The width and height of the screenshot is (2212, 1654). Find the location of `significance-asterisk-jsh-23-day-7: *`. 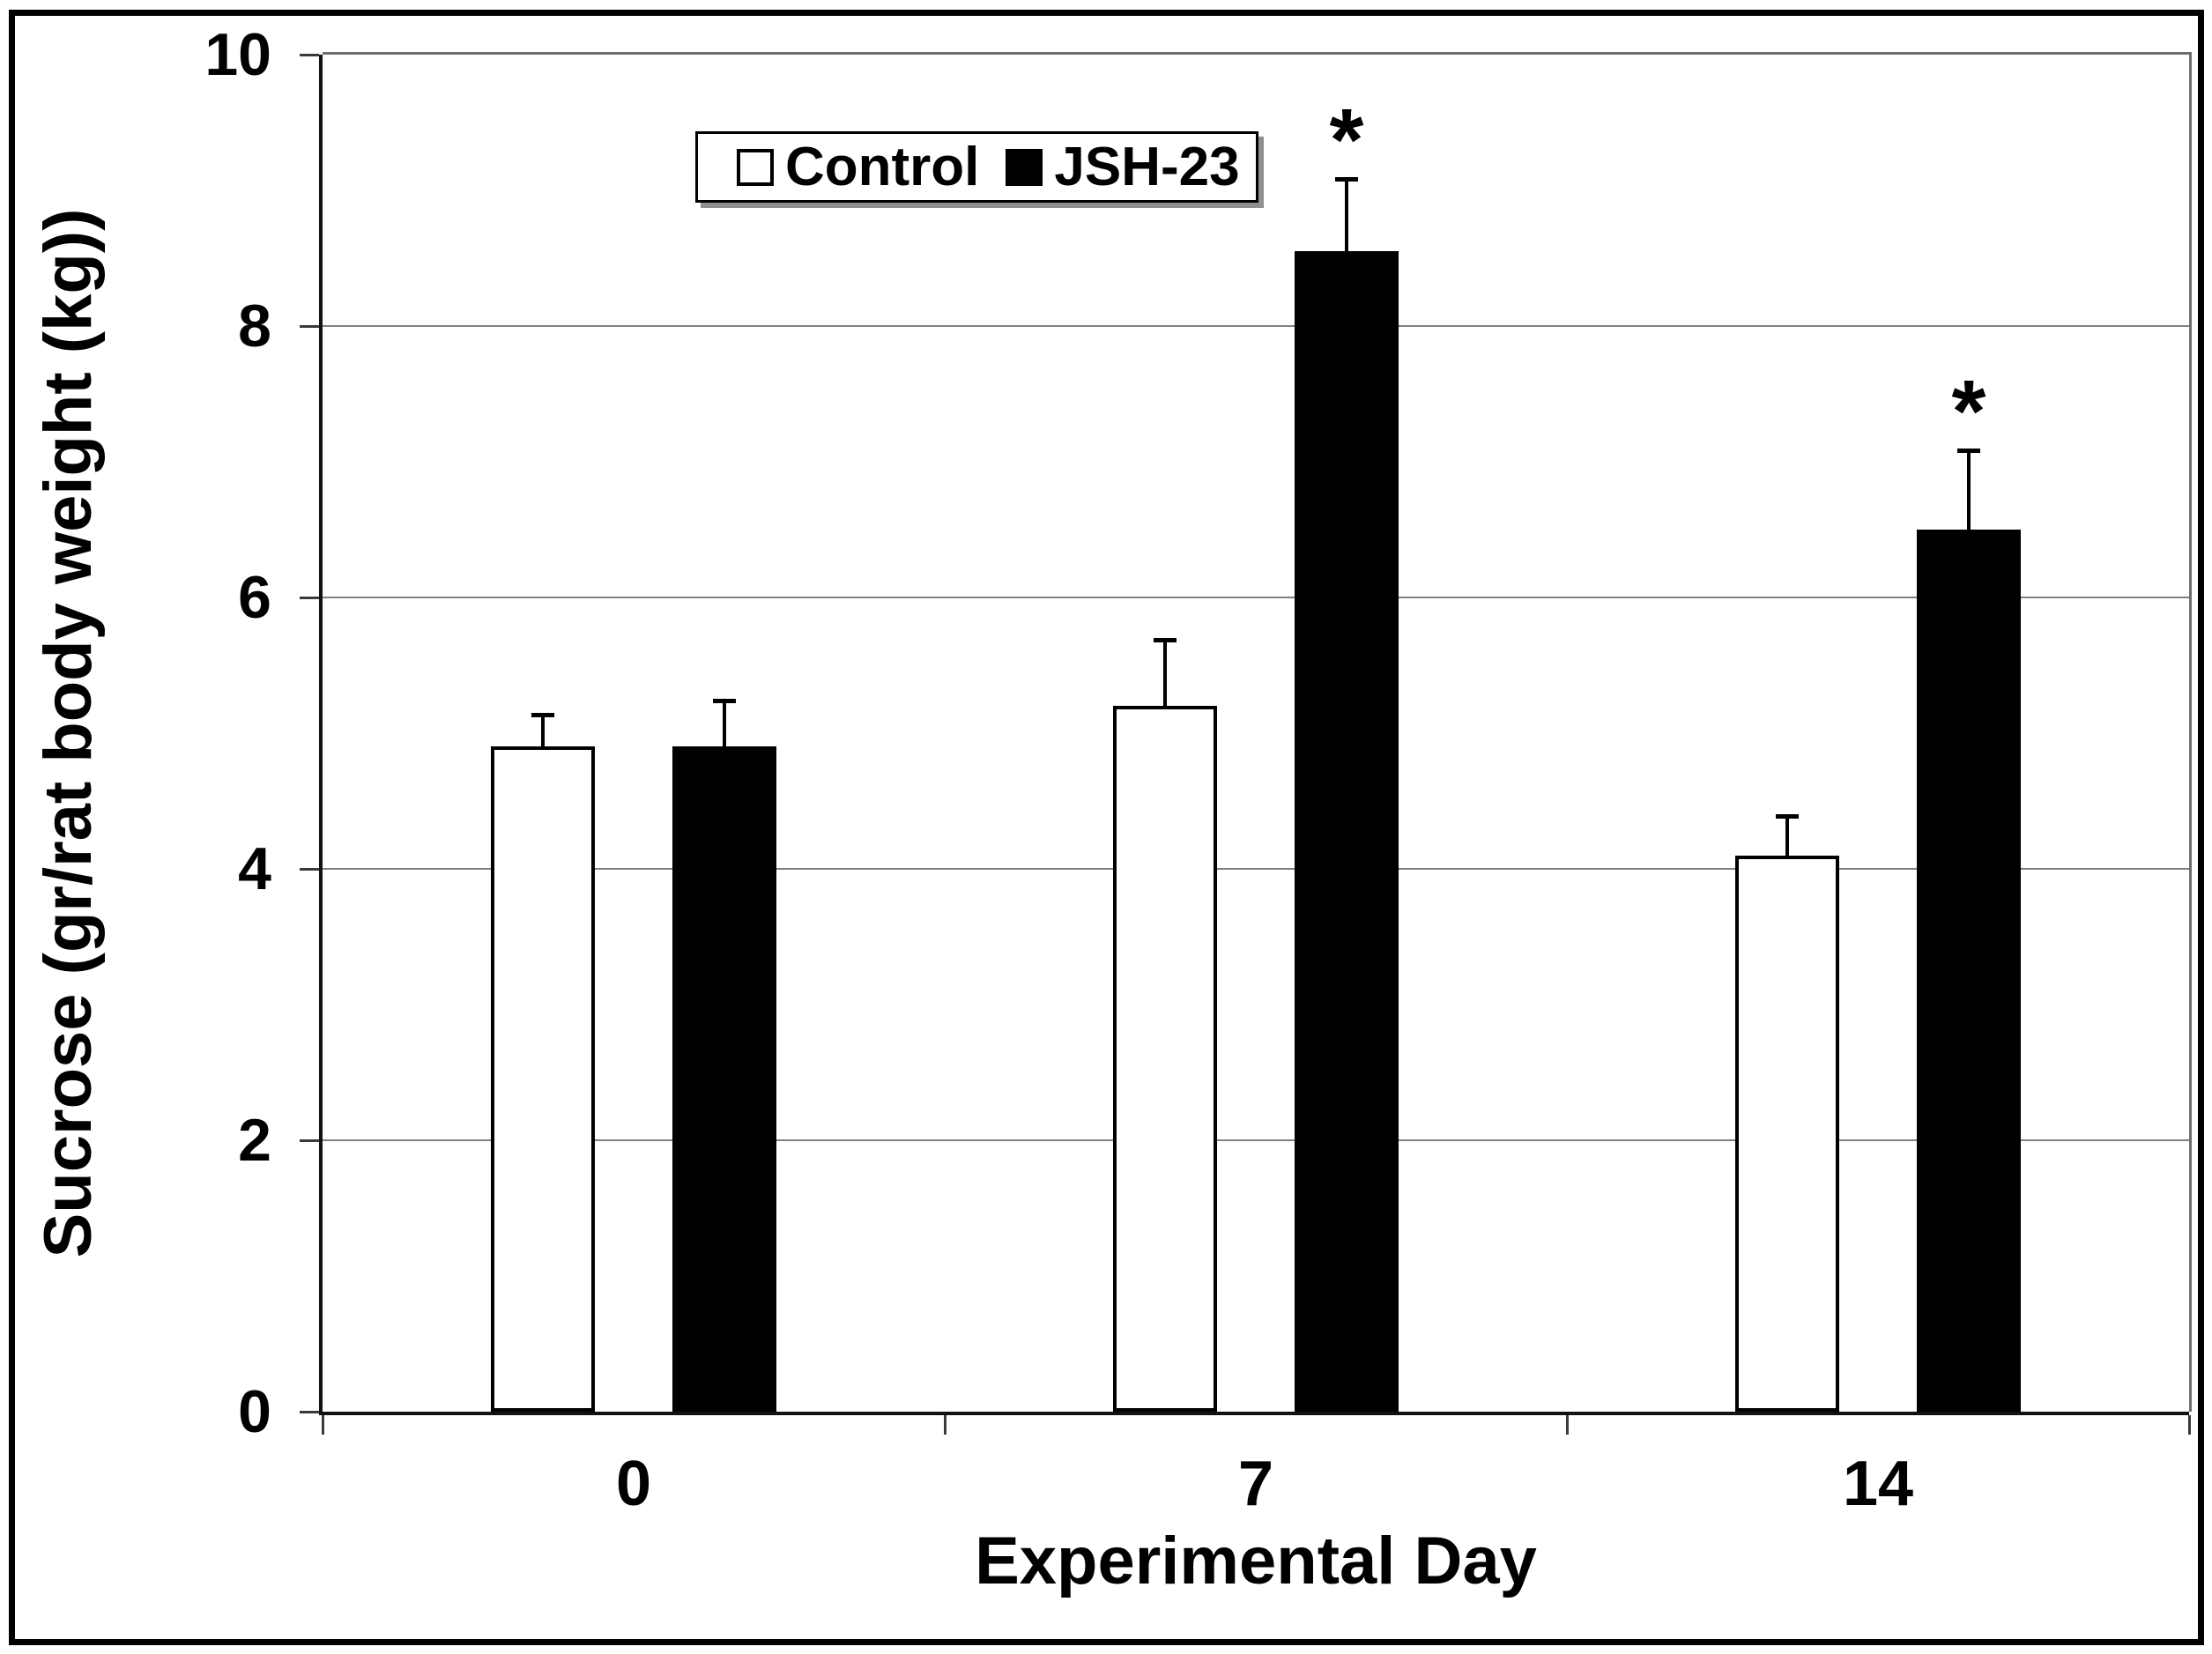

significance-asterisk-jsh-23-day-7: * is located at coordinates (1347, 140).